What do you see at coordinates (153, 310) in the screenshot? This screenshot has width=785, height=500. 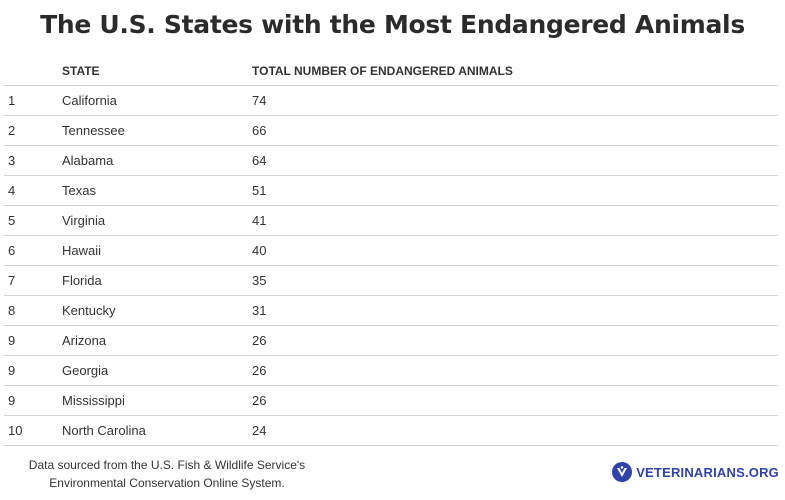 I see `cell-state: Kentucky` at bounding box center [153, 310].